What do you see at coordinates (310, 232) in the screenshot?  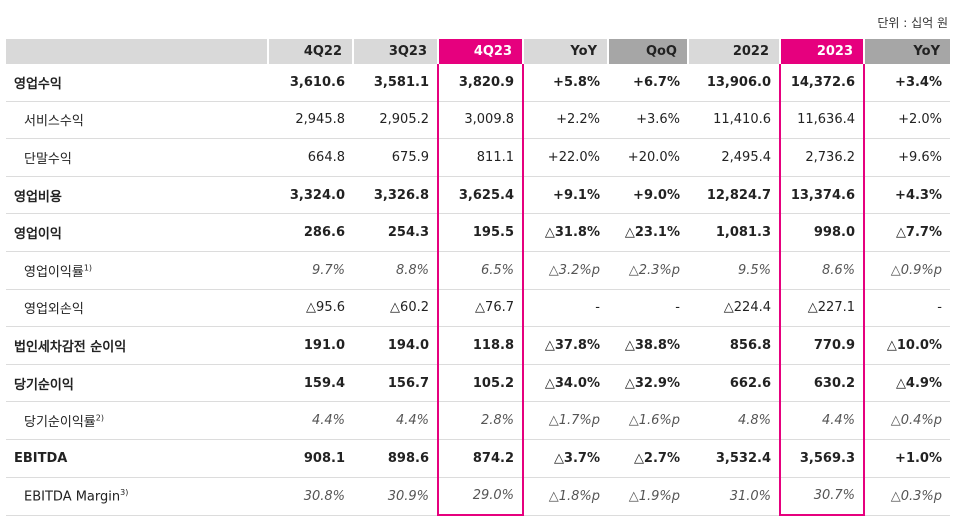 I see `table-cell: 286.6` at bounding box center [310, 232].